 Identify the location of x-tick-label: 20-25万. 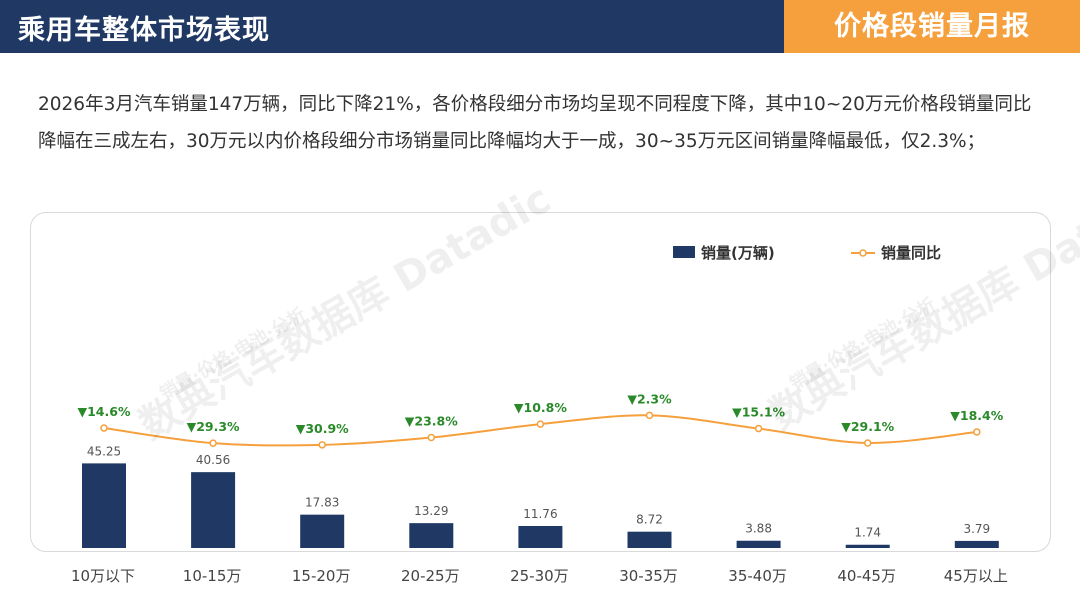
(430, 576).